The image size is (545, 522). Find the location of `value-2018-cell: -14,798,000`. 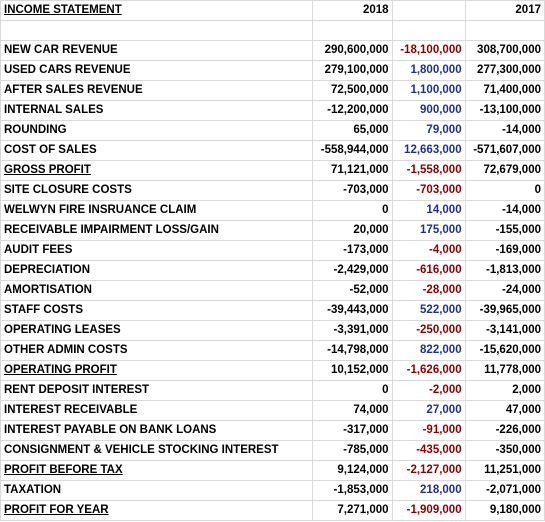

value-2018-cell: -14,798,000 is located at coordinates (352, 350).